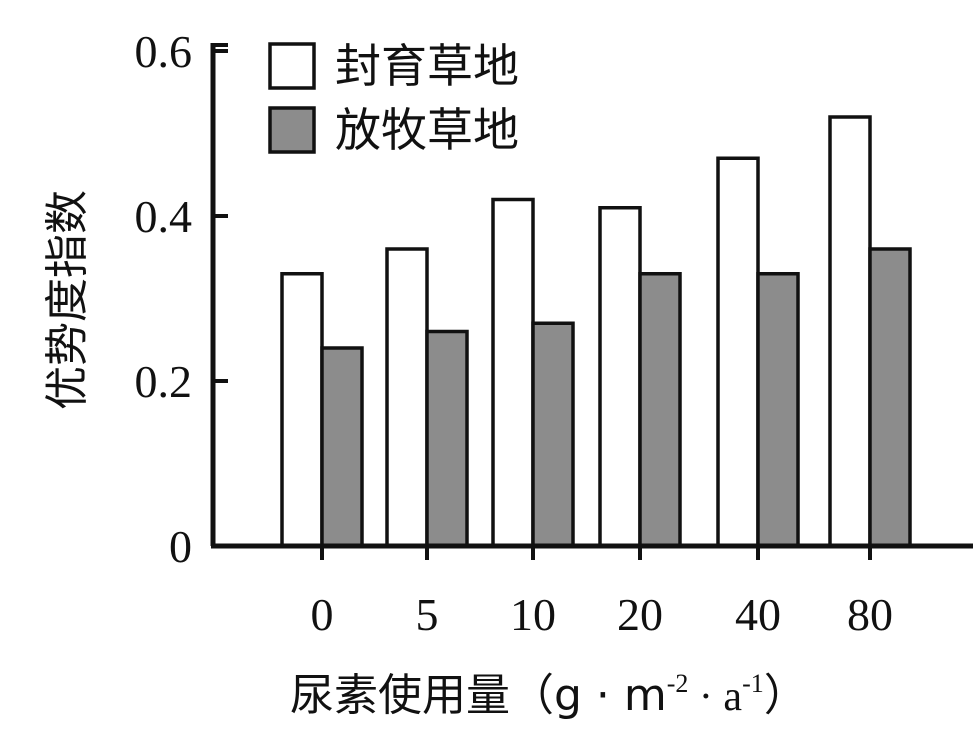 The width and height of the screenshot is (973, 732). What do you see at coordinates (786, 695) in the screenshot?
I see `x-axis-title-close: ）` at bounding box center [786, 695].